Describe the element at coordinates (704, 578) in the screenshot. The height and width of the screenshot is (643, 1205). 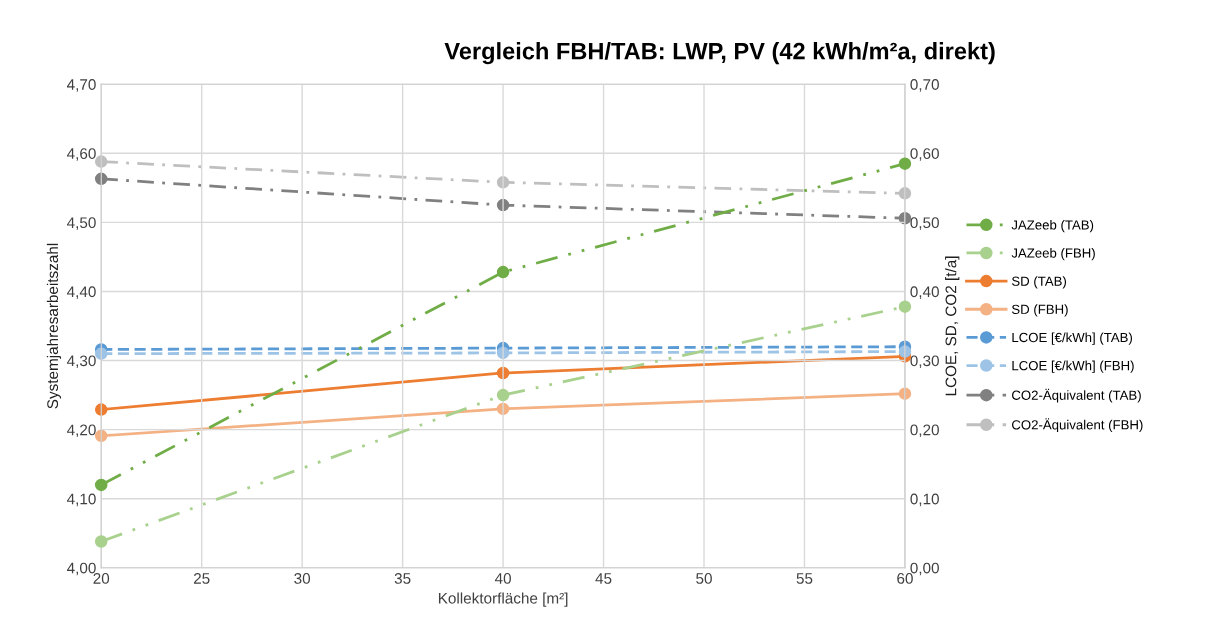
I see `x-tick-label: 50` at that location.